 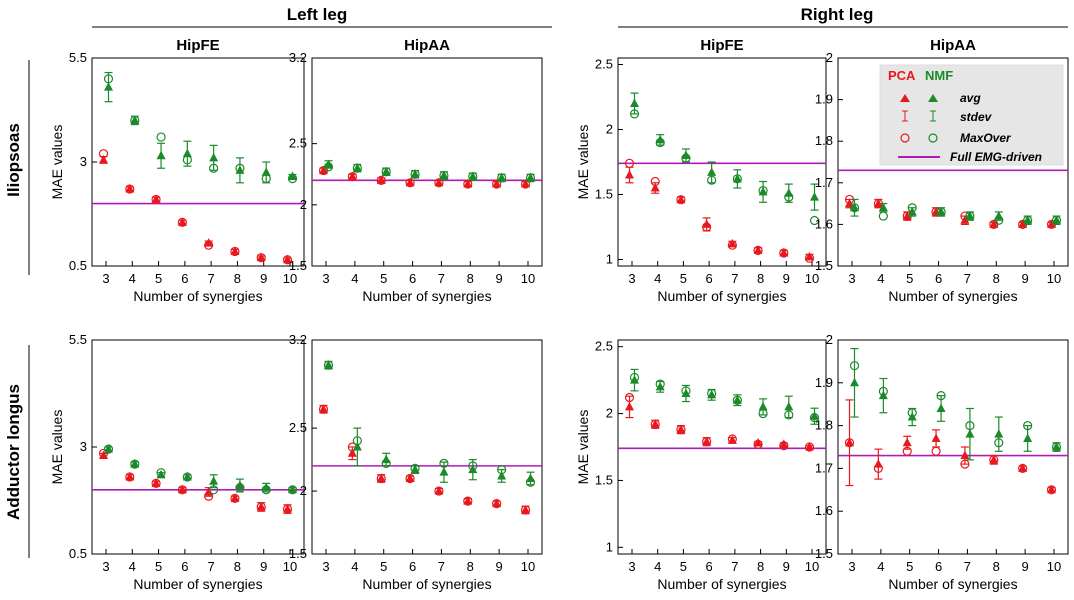 I want to click on row-label-iliopsoas: Iliopsoas, so click(x=13, y=160).